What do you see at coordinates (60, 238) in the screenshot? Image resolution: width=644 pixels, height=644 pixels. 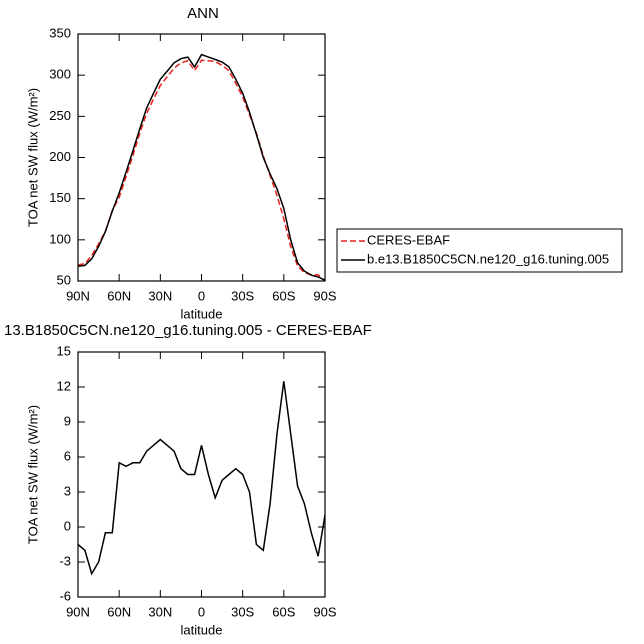 I see `y-tick-label: 100` at bounding box center [60, 238].